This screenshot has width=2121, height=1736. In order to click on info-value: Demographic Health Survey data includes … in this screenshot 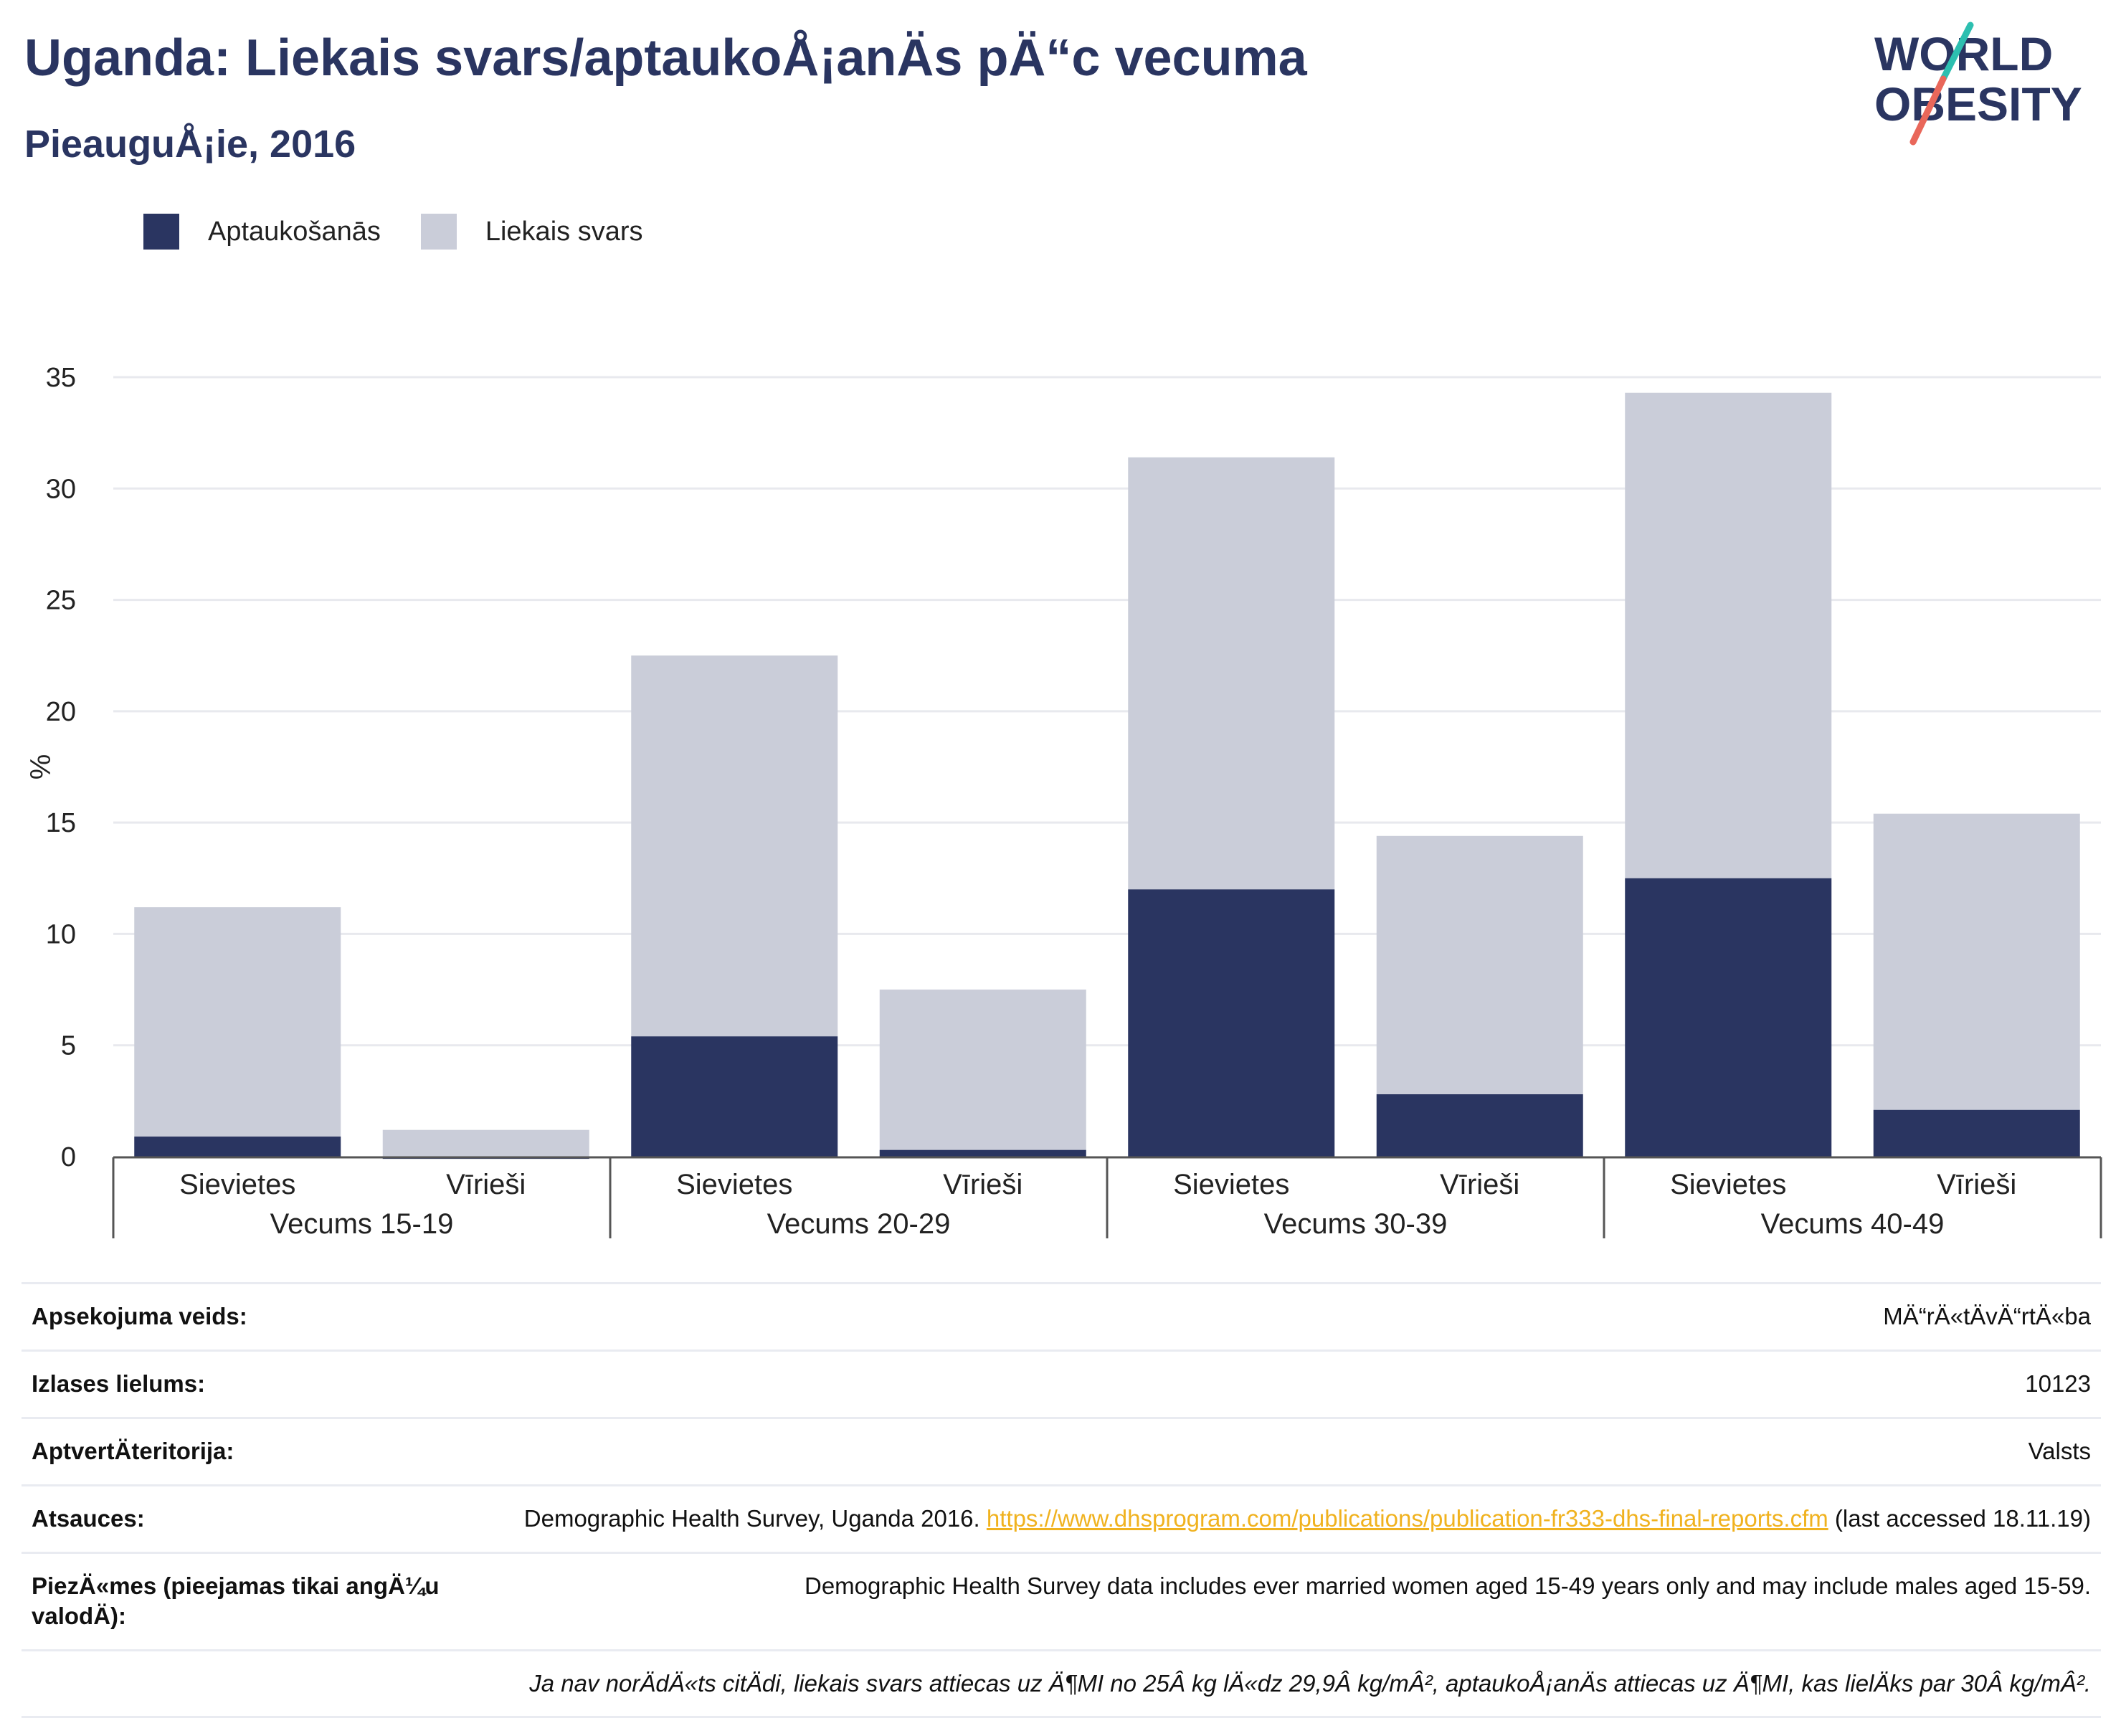, I will do `click(1448, 1586)`.